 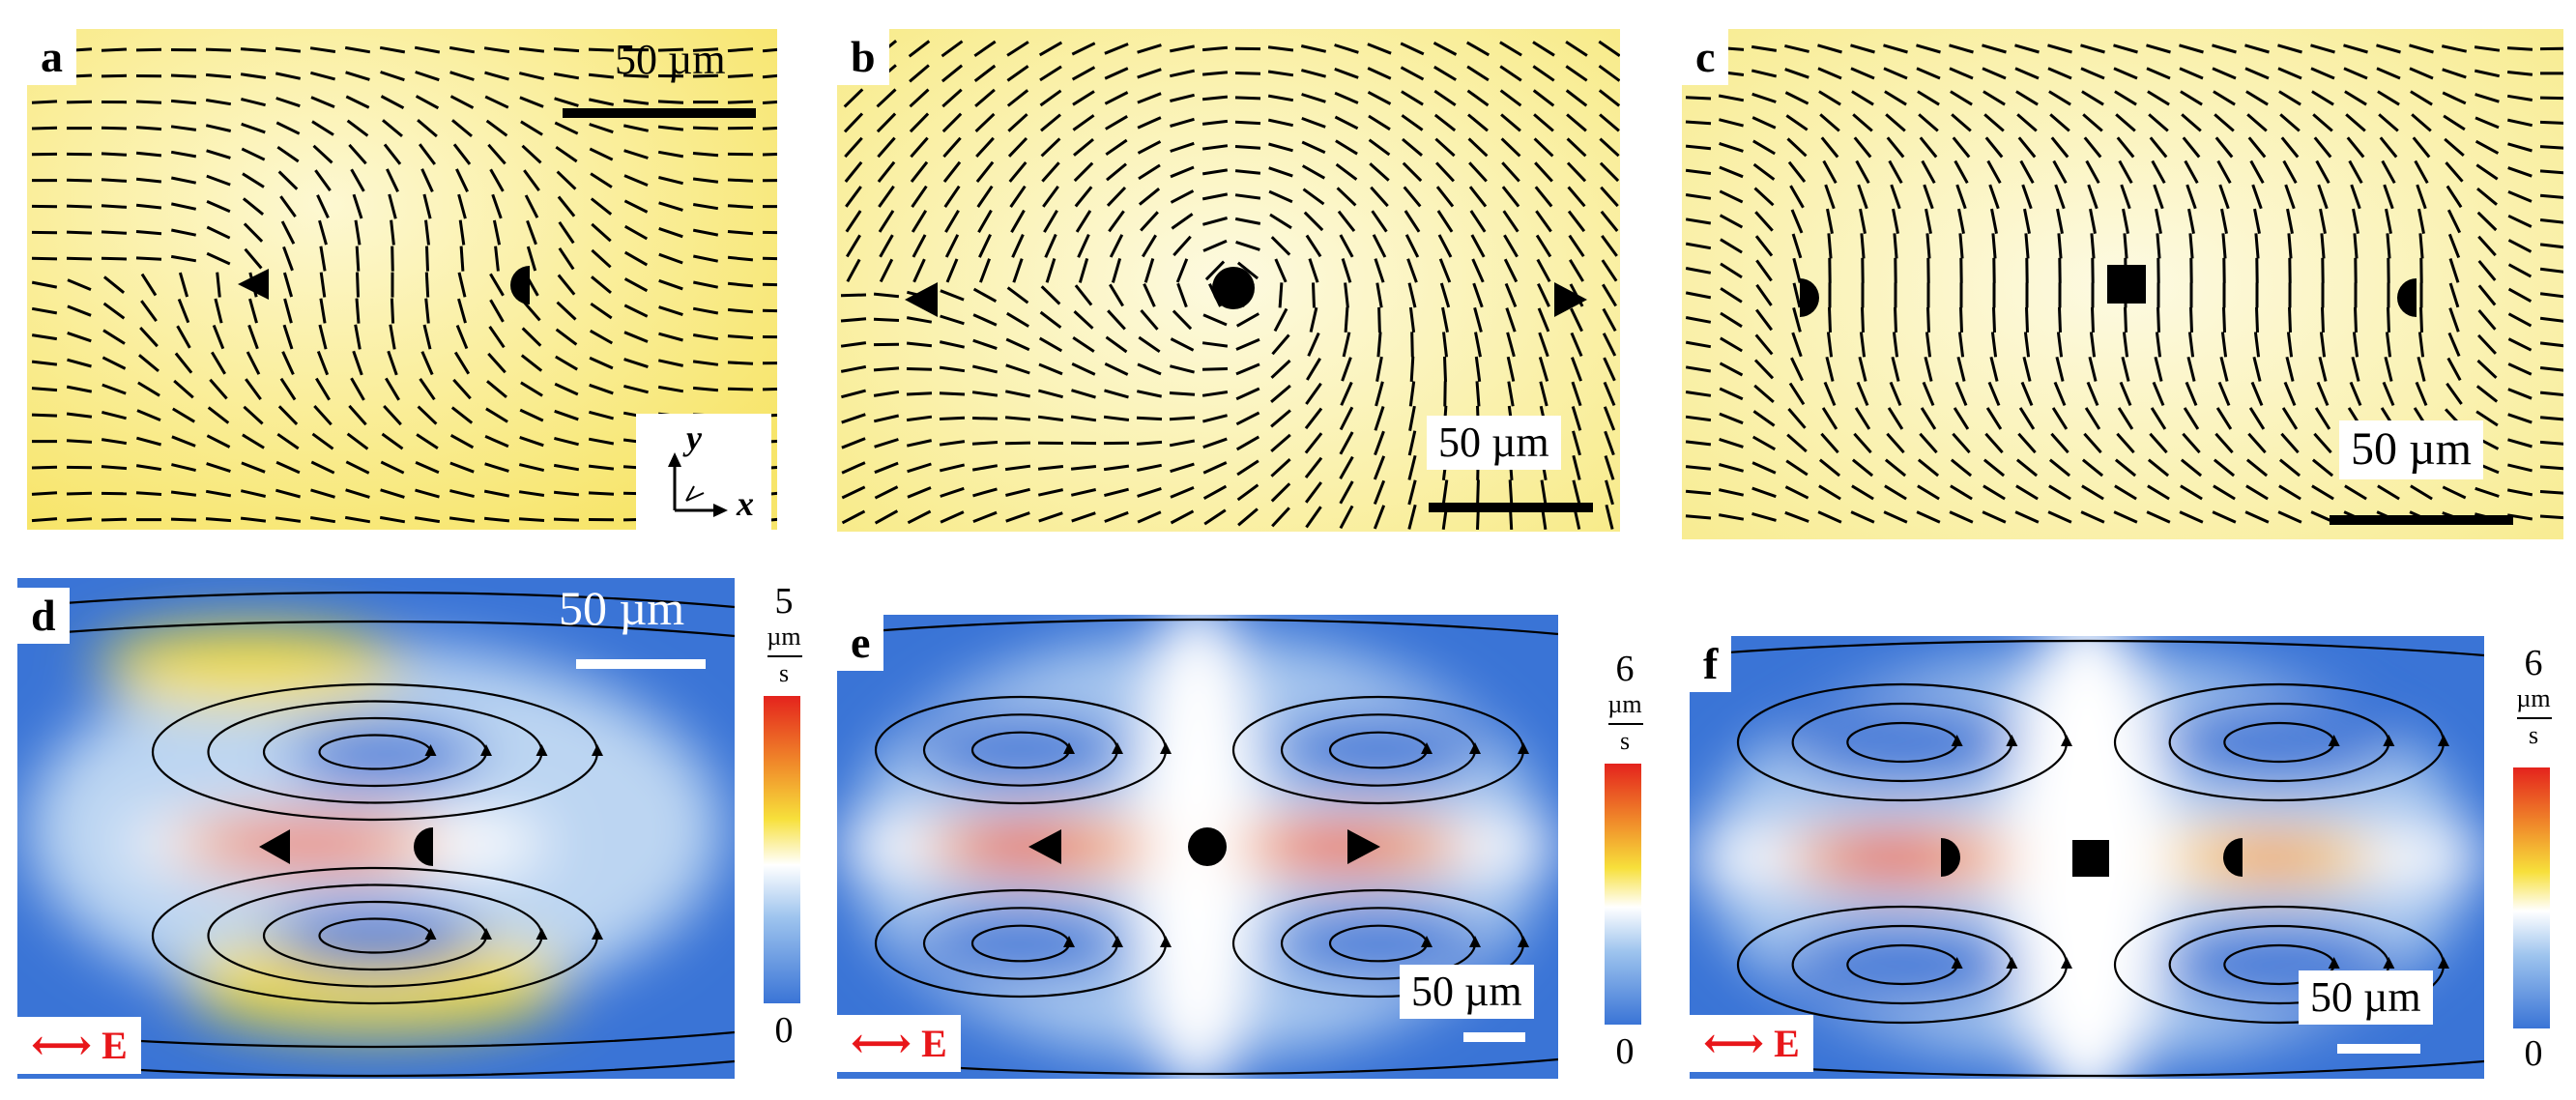 What do you see at coordinates (43, 616) in the screenshot?
I see `panel-label-d: d` at bounding box center [43, 616].